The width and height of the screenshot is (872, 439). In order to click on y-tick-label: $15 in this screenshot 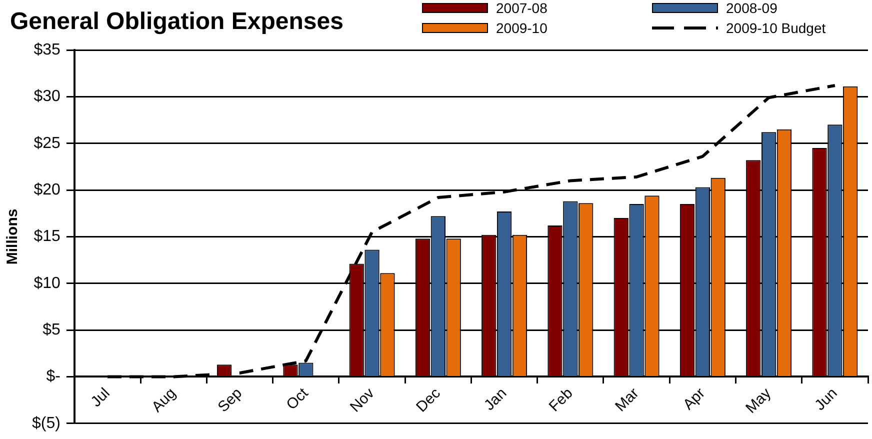, I will do `click(47, 237)`.